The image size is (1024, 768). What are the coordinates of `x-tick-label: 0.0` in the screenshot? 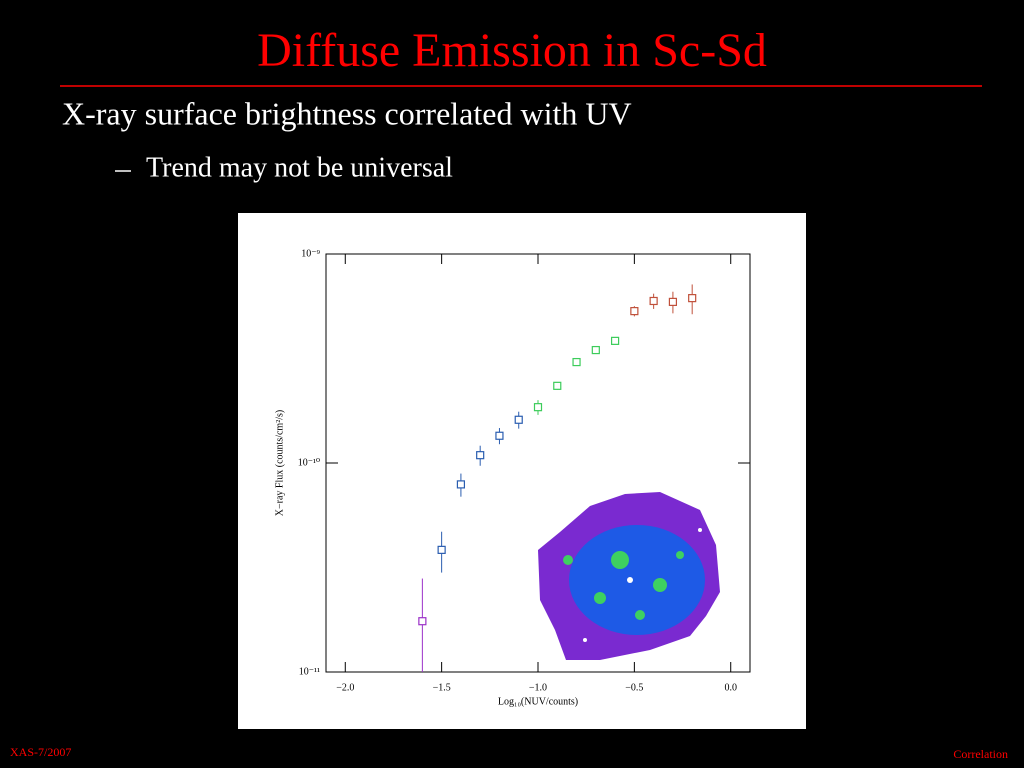 It's located at (730, 687).